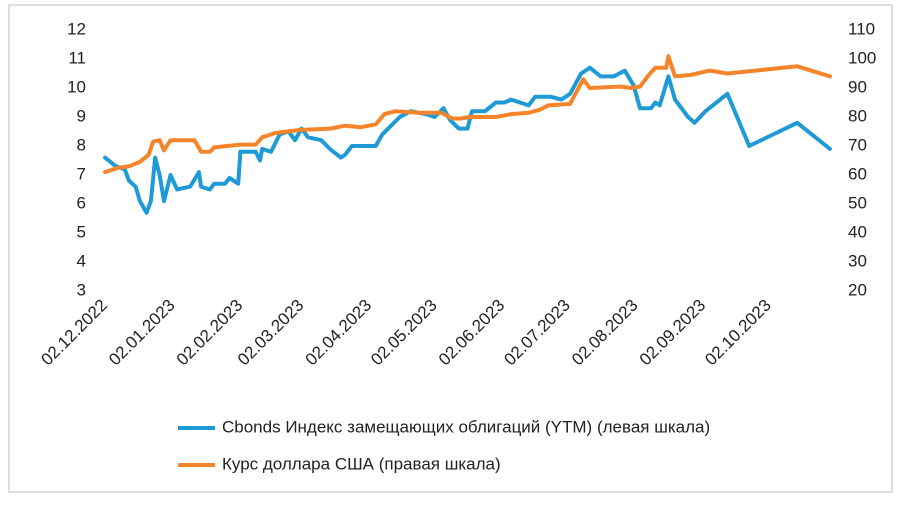 Image resolution: width=899 pixels, height=511 pixels. Describe the element at coordinates (81, 202) in the screenshot. I see `y-tick-label: 6` at that location.